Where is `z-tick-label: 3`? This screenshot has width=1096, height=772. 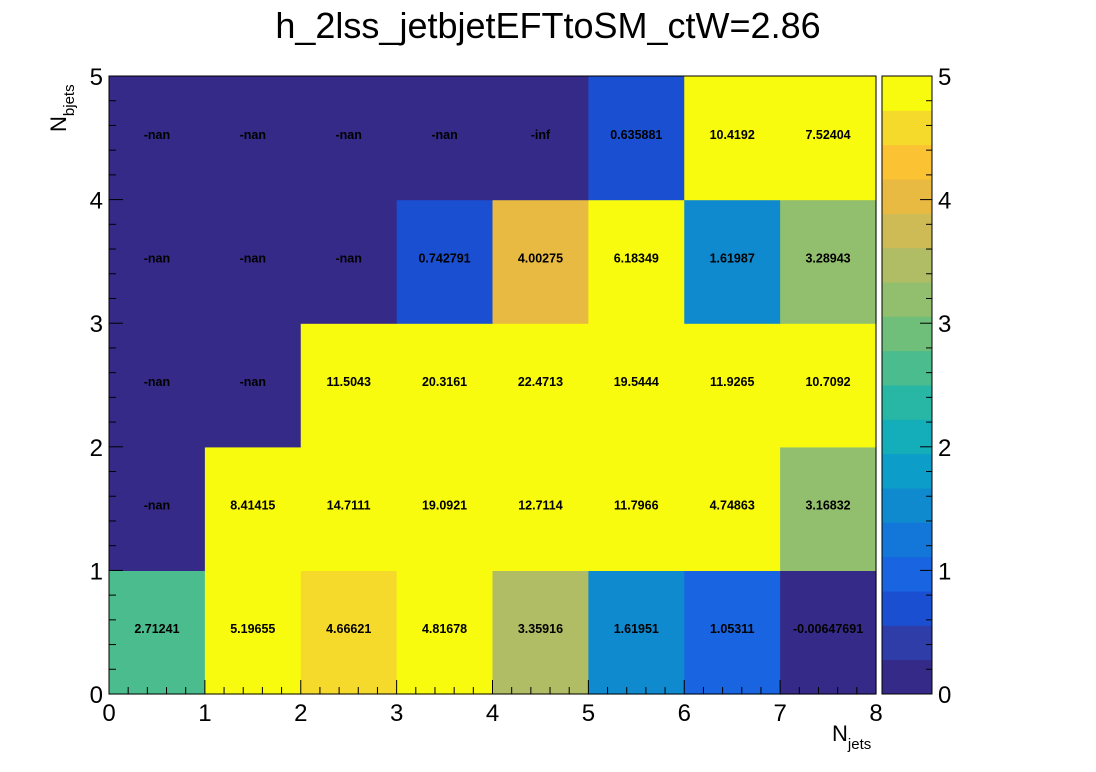 z-tick-label: 3 is located at coordinates (944, 324).